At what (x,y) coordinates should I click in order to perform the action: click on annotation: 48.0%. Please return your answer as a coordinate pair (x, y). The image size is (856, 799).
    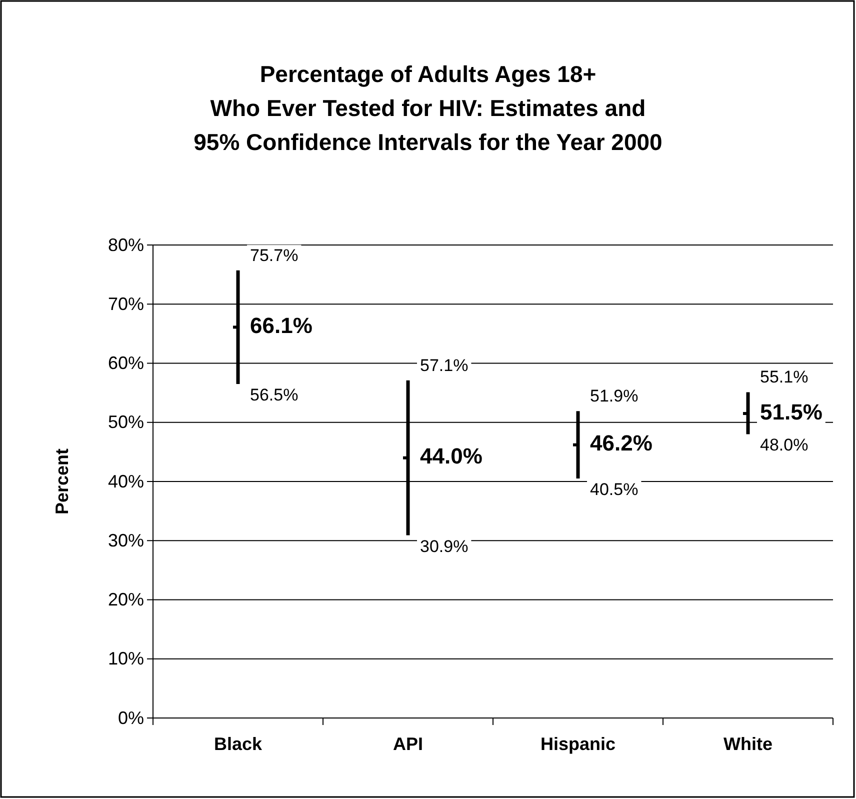
    Looking at the image, I should click on (784, 445).